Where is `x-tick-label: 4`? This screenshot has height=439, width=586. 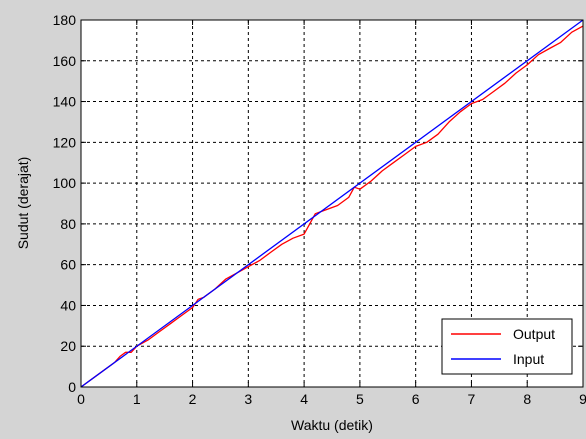
x-tick-label: 4 is located at coordinates (304, 399).